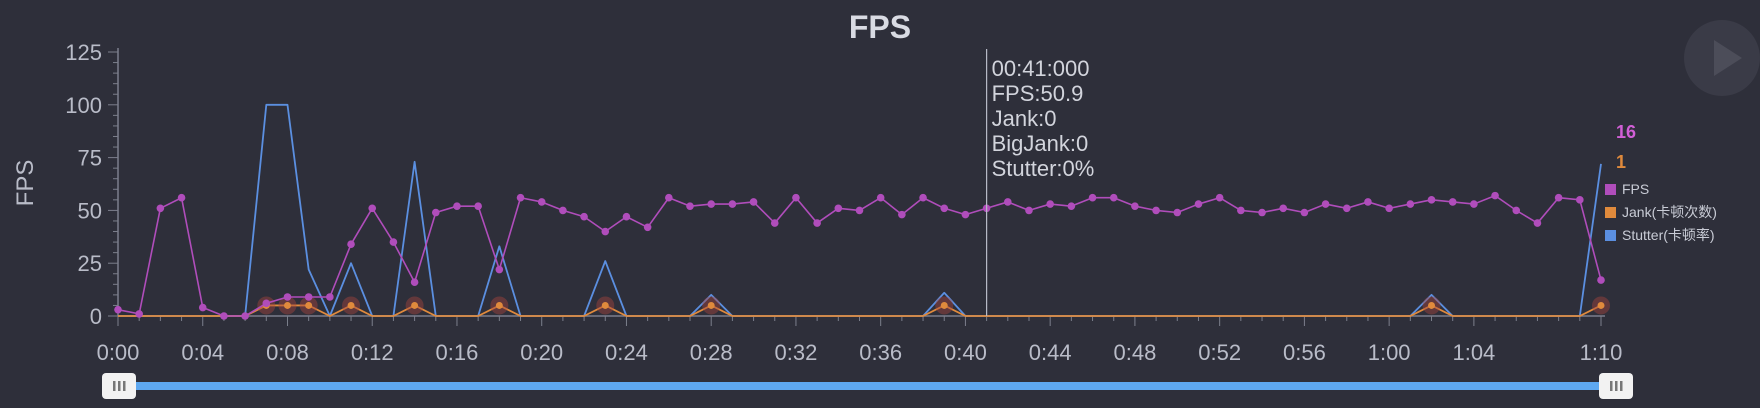 The image size is (1760, 408). I want to click on play-icon, so click(1728, 58).